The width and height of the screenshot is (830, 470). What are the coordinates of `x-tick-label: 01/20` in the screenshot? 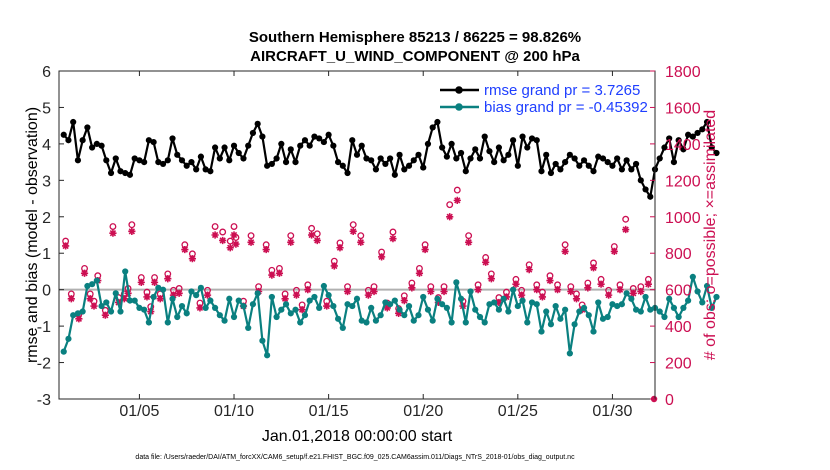 It's located at (423, 411).